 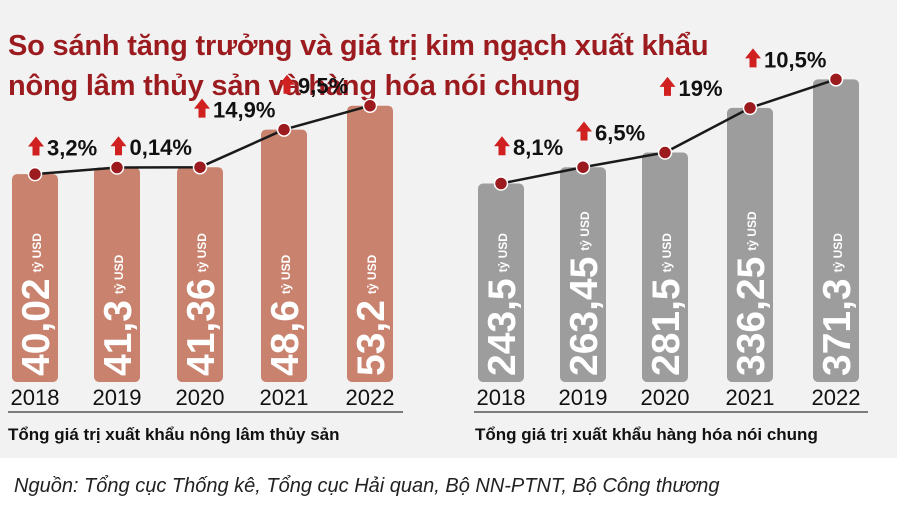 What do you see at coordinates (370, 244) in the screenshot?
I see `left-bar-2022` at bounding box center [370, 244].